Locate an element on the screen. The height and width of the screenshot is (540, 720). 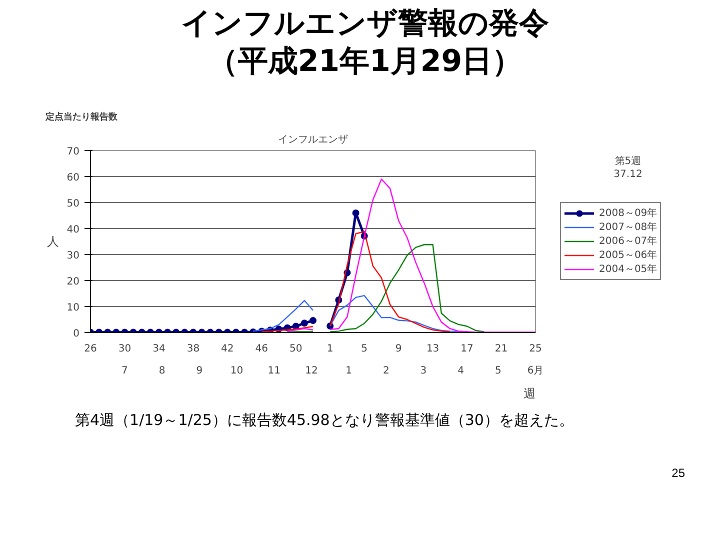
text: 10 is located at coordinates (237, 371).